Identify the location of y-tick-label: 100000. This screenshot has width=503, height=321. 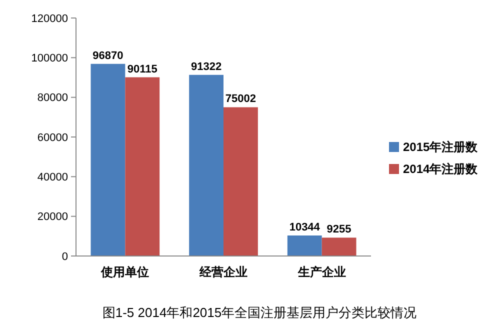
(49, 58).